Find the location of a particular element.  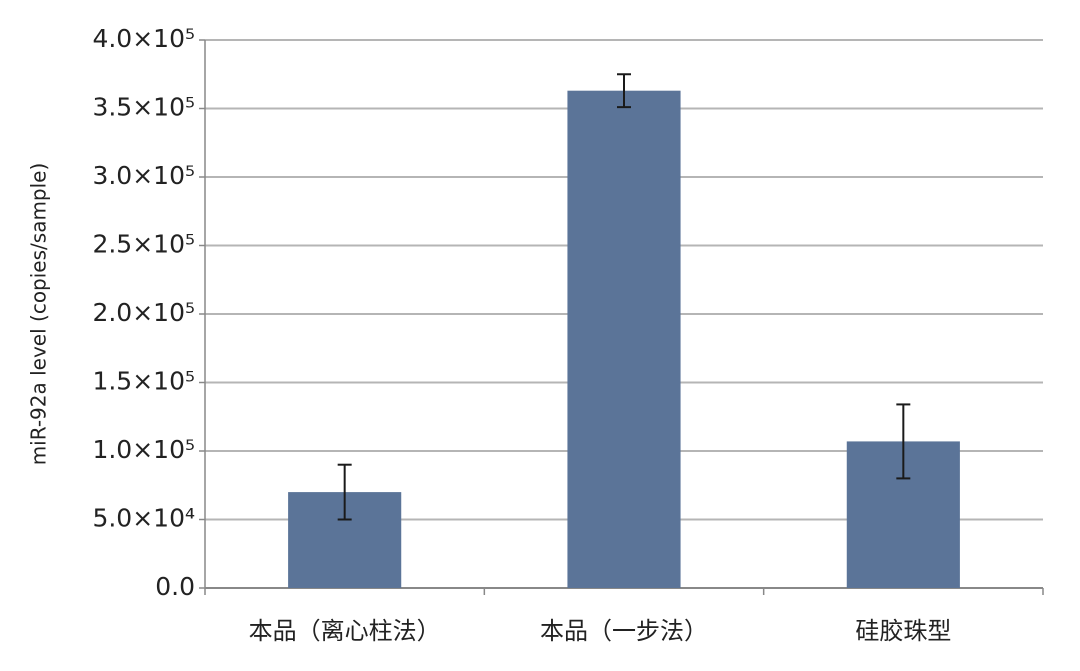

y-tick-label: 1.5×10⁵ is located at coordinates (143, 381).